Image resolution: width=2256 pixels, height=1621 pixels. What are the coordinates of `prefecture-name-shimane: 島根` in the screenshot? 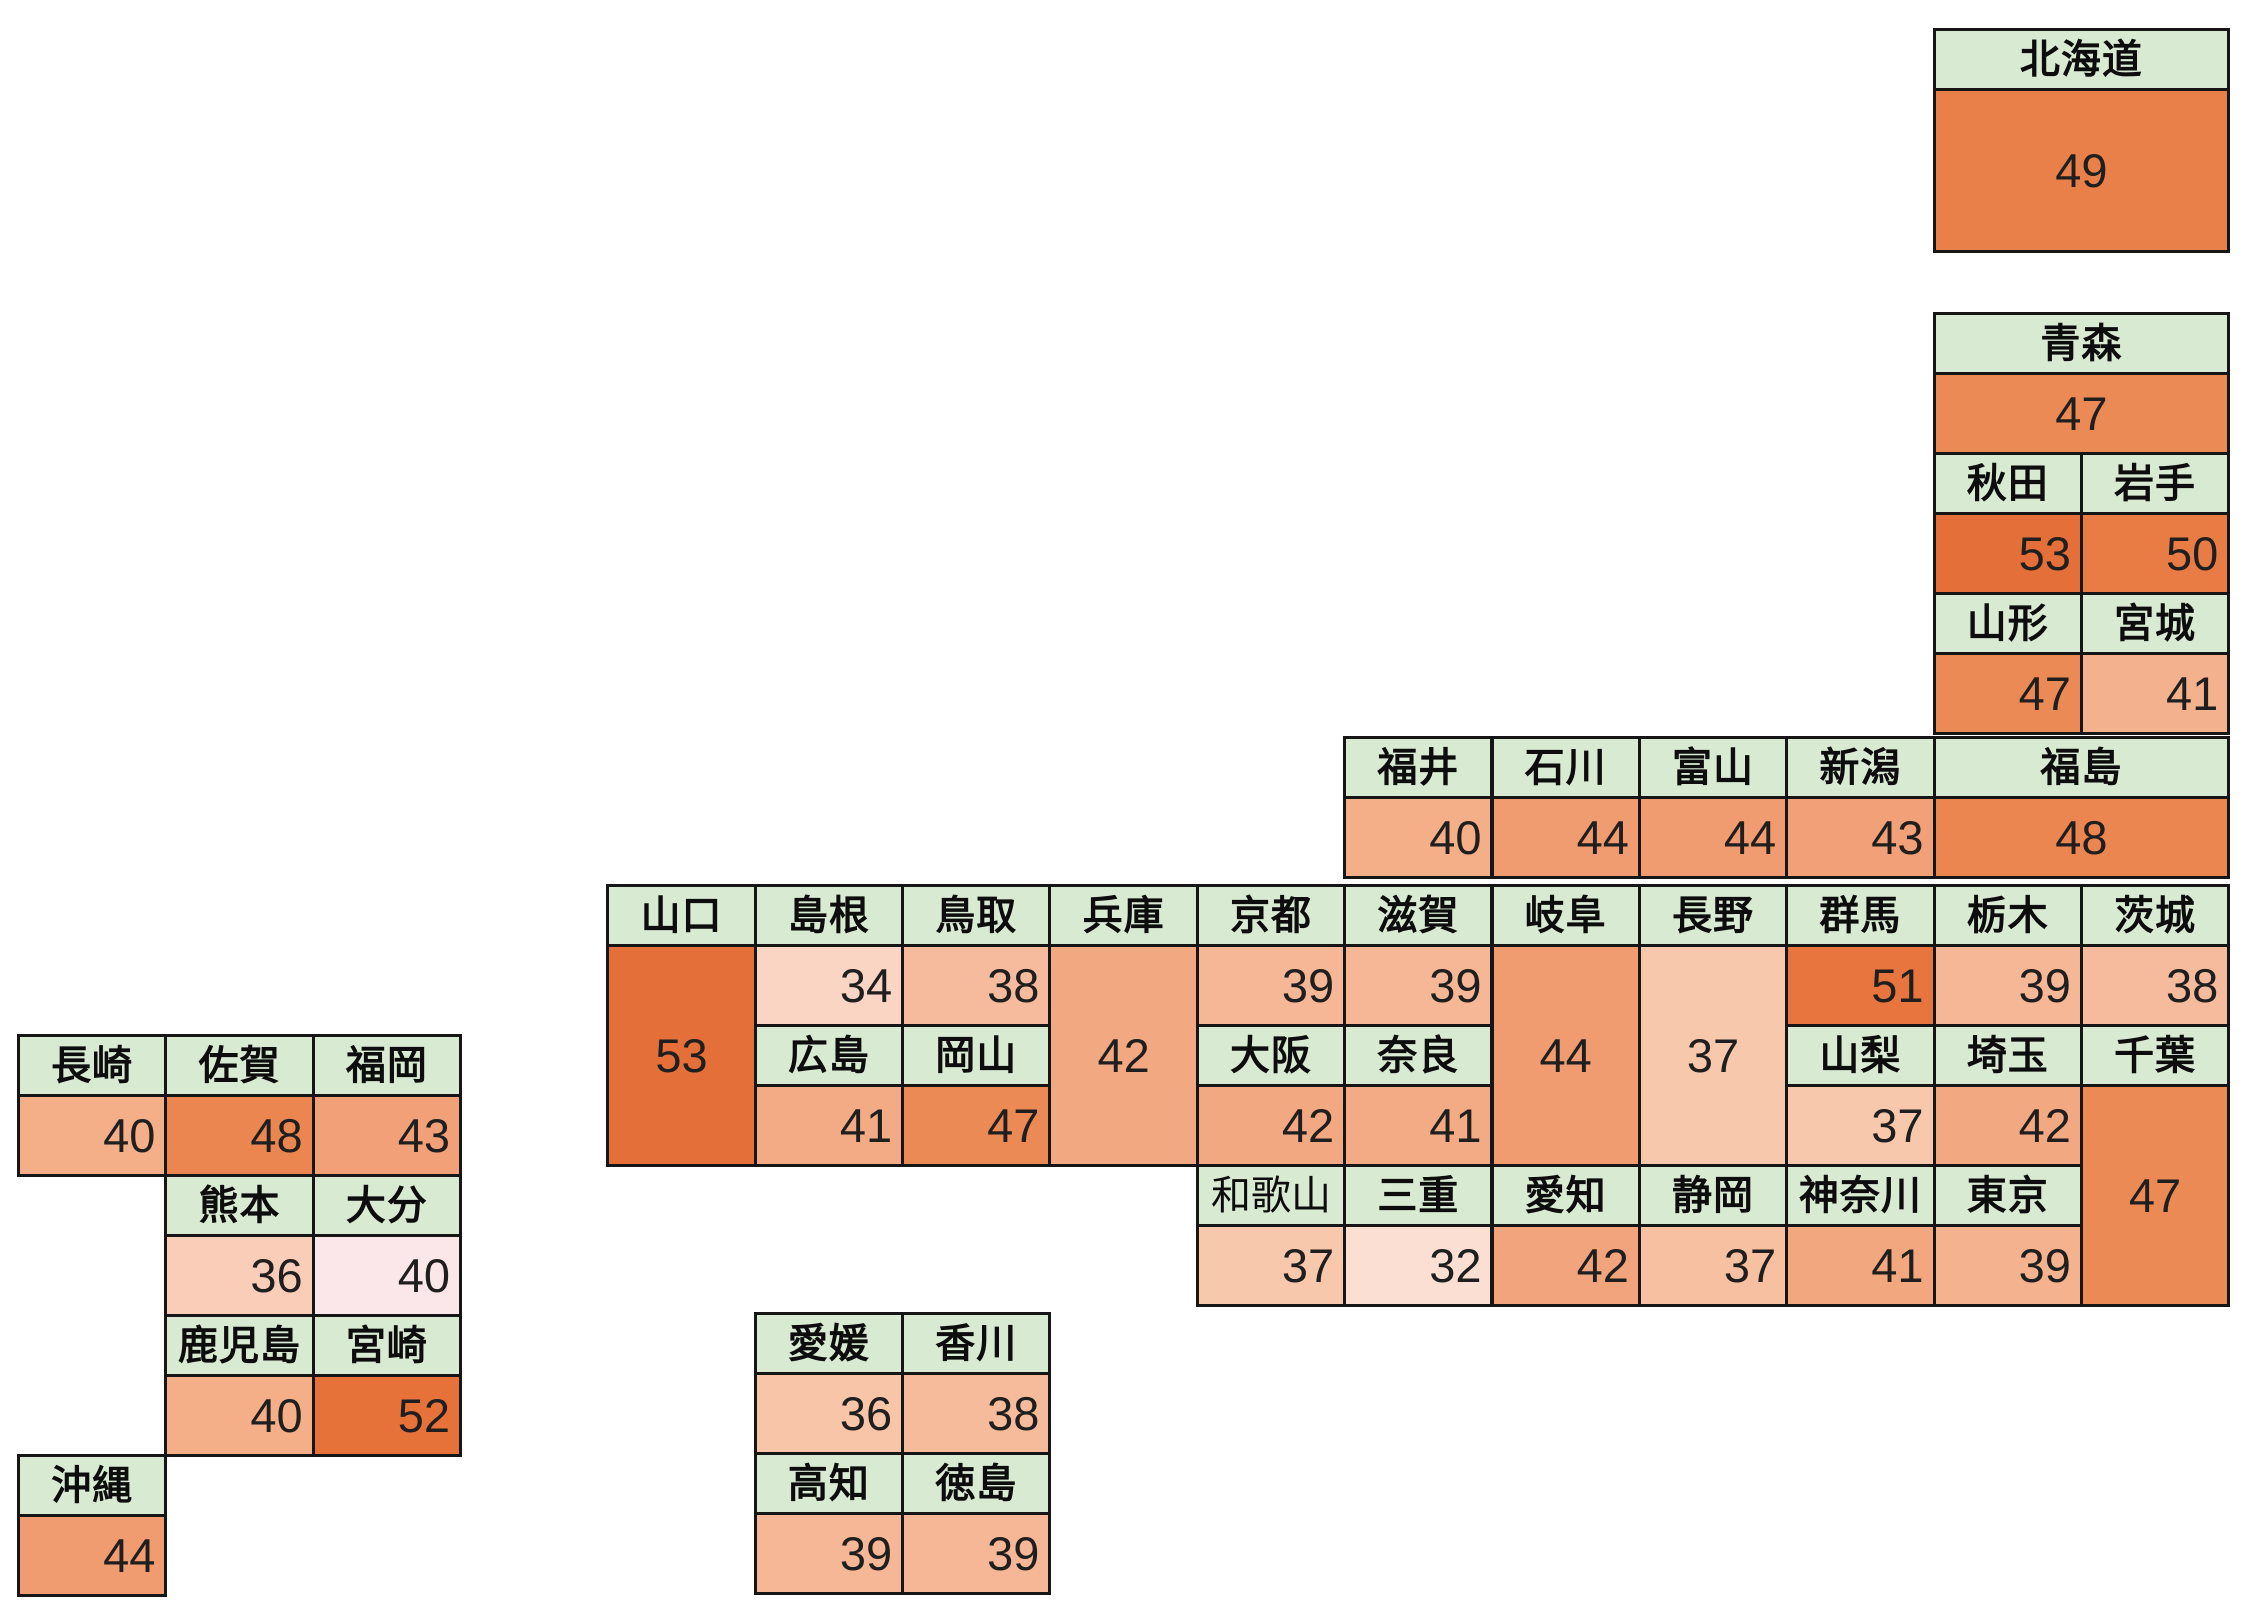 It's located at (829, 915).